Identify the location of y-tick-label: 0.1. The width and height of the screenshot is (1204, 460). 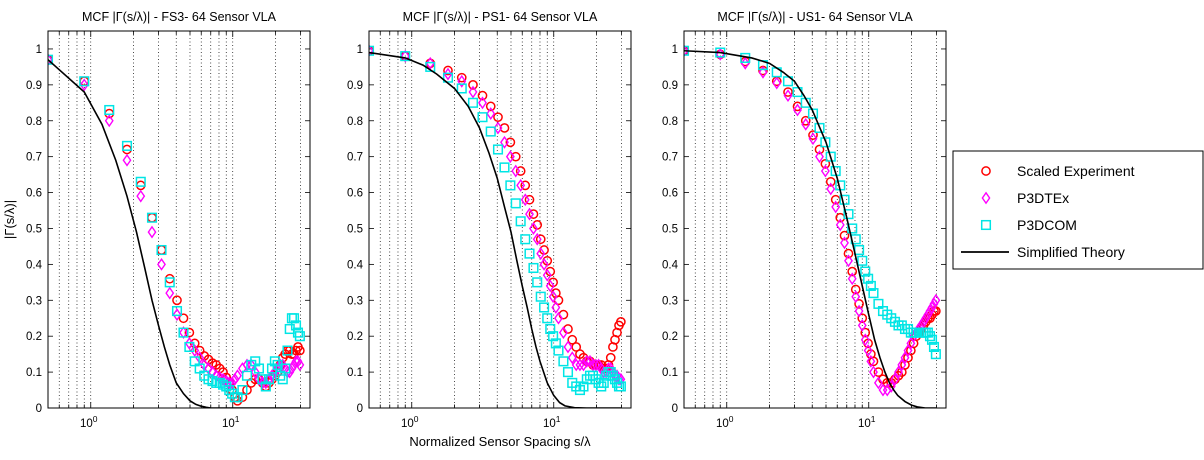
(355, 373).